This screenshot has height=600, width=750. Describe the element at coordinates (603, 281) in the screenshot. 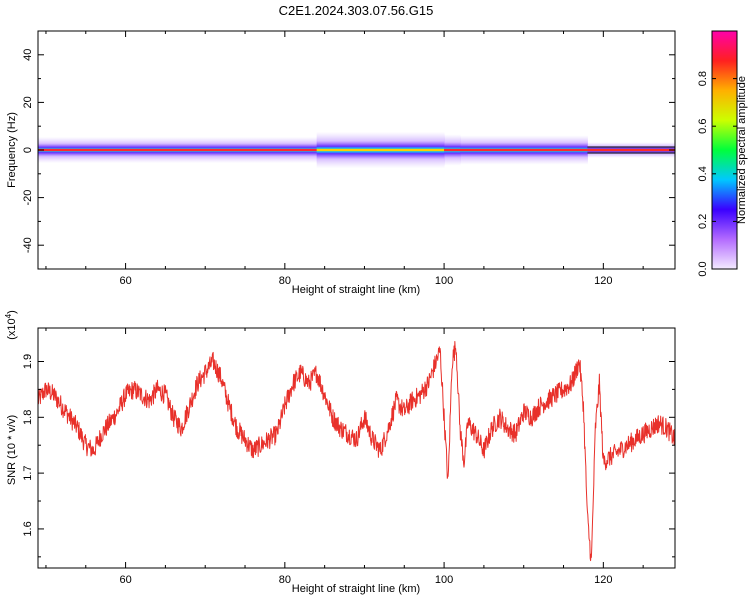

I see `spectrogram-x-tick-label: 120` at that location.